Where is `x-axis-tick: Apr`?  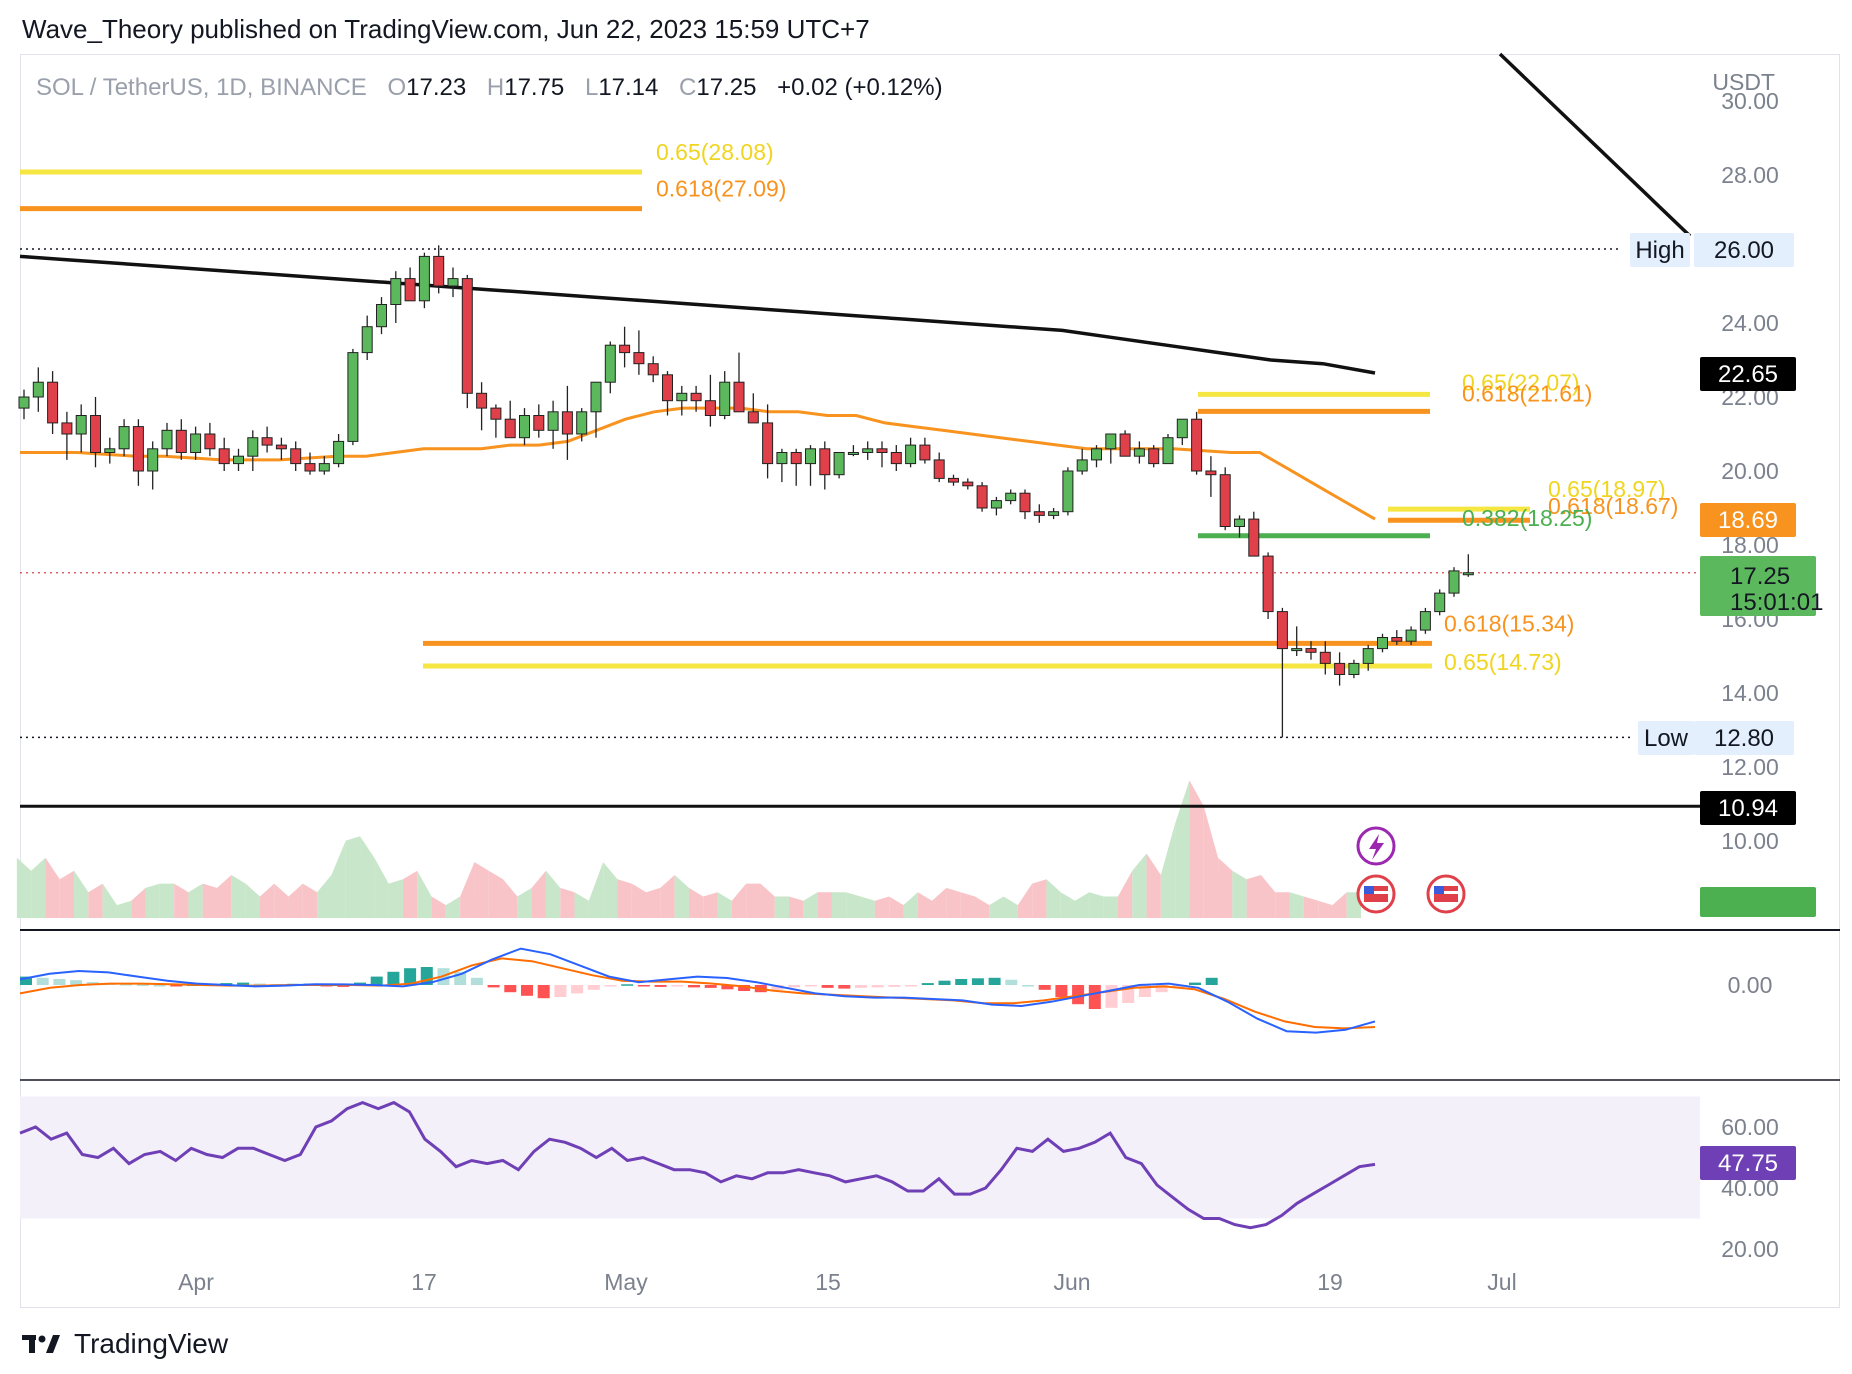 x-axis-tick: Apr is located at coordinates (196, 1282).